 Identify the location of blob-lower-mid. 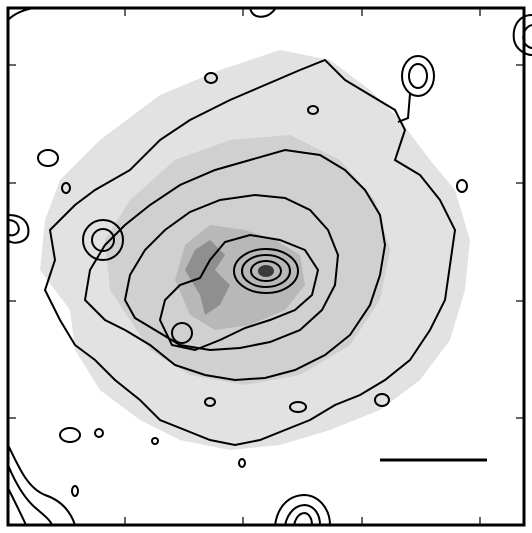
(210, 402).